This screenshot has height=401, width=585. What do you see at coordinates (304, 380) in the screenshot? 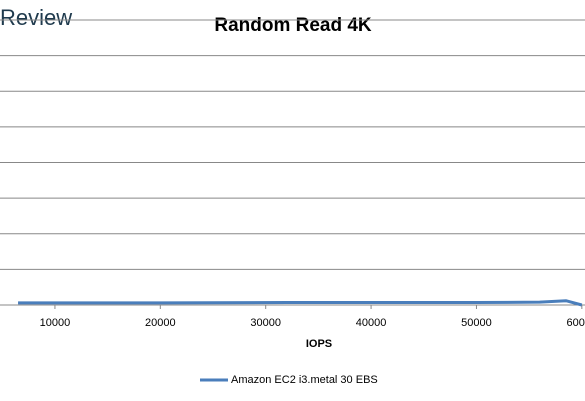
I see `legend-label: Amazon EC2 i3.metal 30 EBS` at bounding box center [304, 380].